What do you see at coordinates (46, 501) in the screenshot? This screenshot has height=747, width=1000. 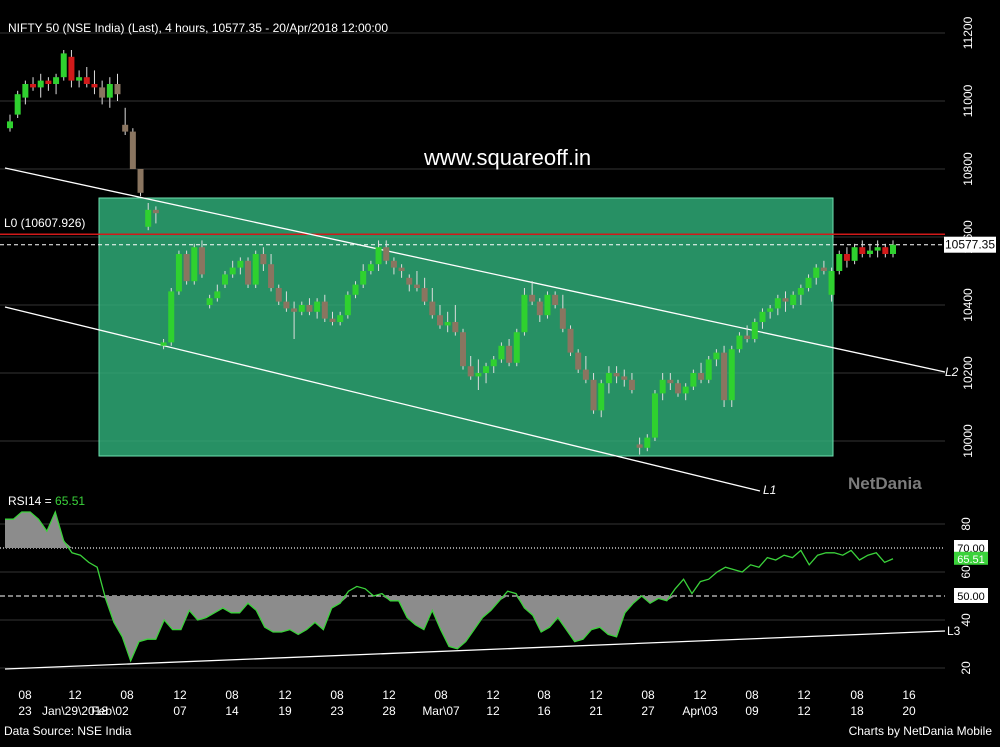 I see `rsi-header: RSI14 = 65.51` at bounding box center [46, 501].